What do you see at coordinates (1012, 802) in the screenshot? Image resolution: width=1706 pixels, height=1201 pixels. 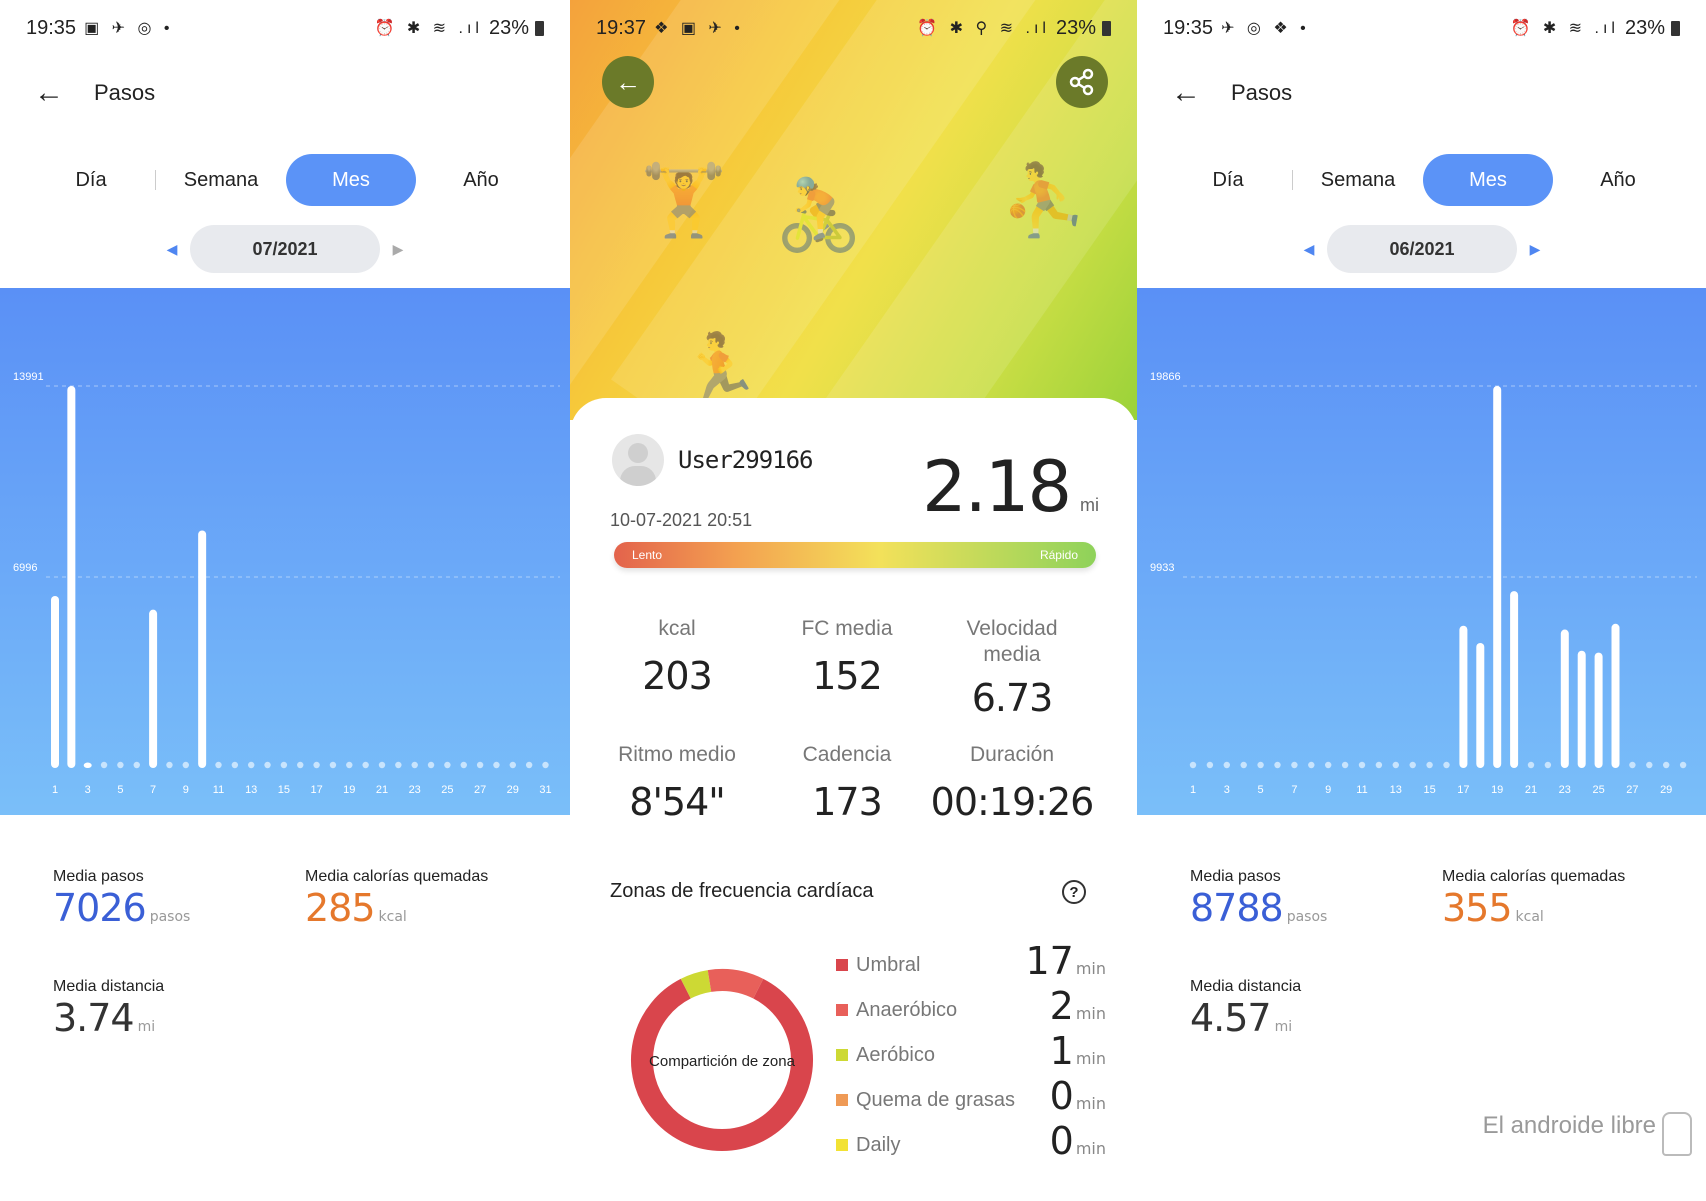 I see `metric-value: 00:19:26` at bounding box center [1012, 802].